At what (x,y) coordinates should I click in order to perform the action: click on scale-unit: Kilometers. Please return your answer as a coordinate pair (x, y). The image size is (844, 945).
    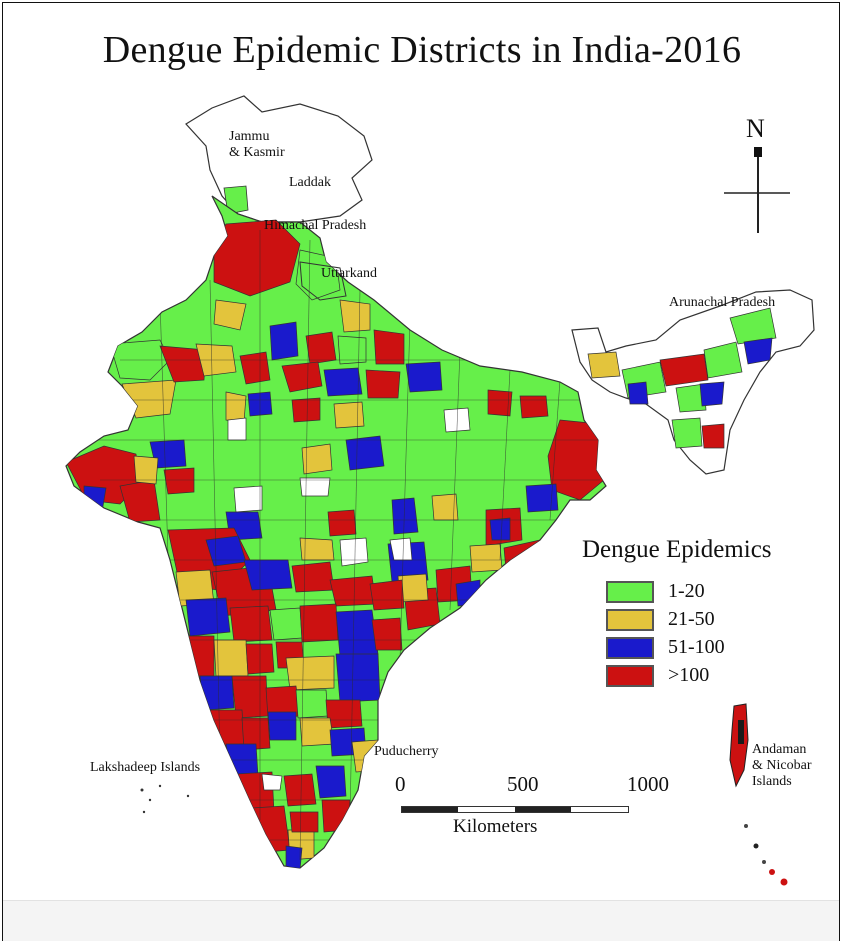
    Looking at the image, I should click on (495, 826).